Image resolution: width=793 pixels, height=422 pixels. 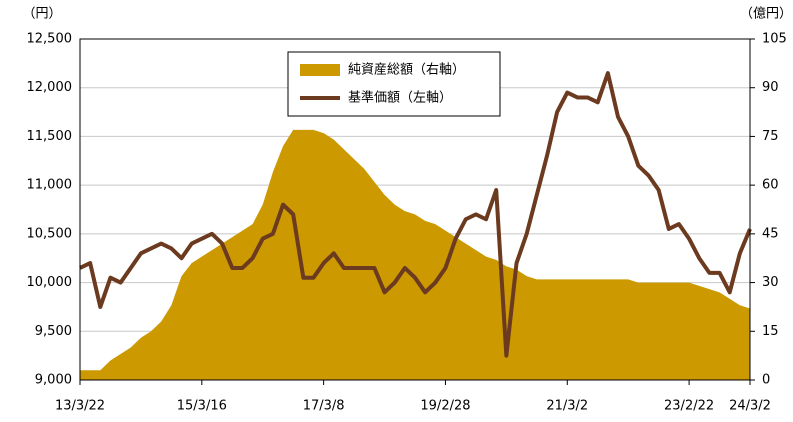 I want to click on y-tick-label: 10,500, so click(x=50, y=233).